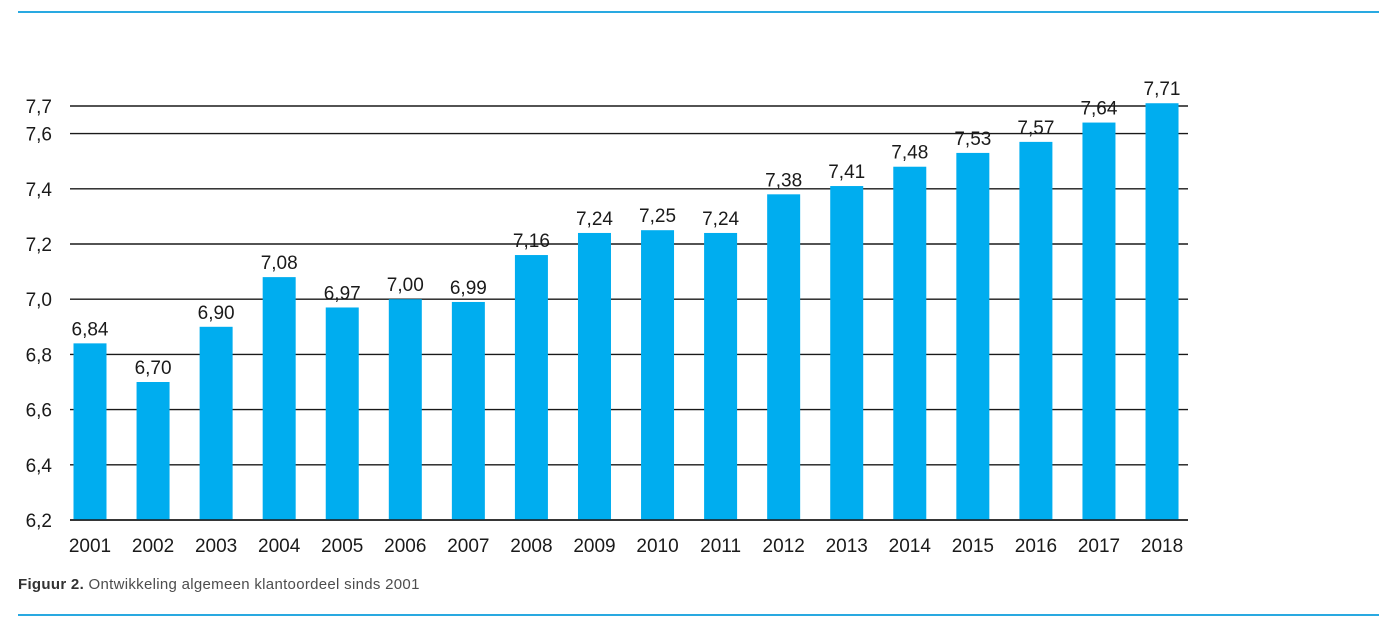 This screenshot has height=632, width=1397. Describe the element at coordinates (51, 584) in the screenshot. I see `caption-lead: Figuur 2.` at that location.